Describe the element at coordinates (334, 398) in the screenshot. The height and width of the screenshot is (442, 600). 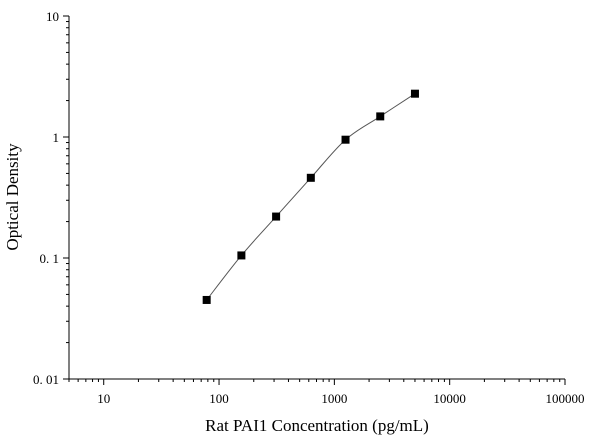
I see `x-tick-label: 1000` at that location.